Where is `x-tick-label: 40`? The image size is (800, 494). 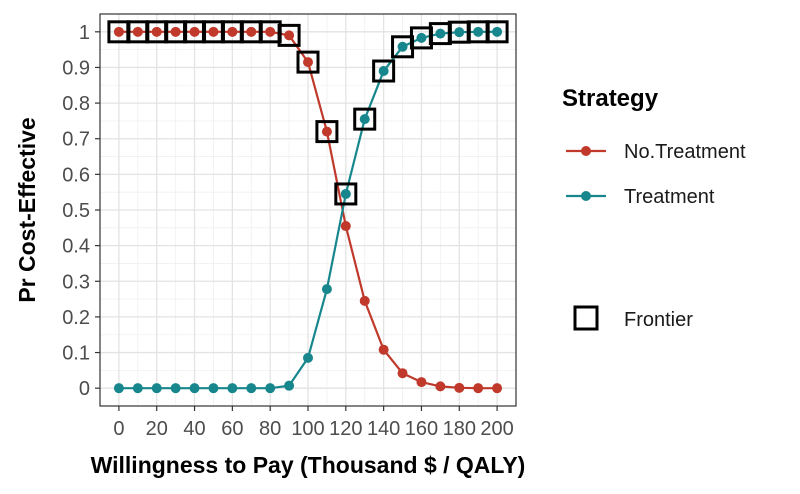
x-tick-label: 40 is located at coordinates (194, 429).